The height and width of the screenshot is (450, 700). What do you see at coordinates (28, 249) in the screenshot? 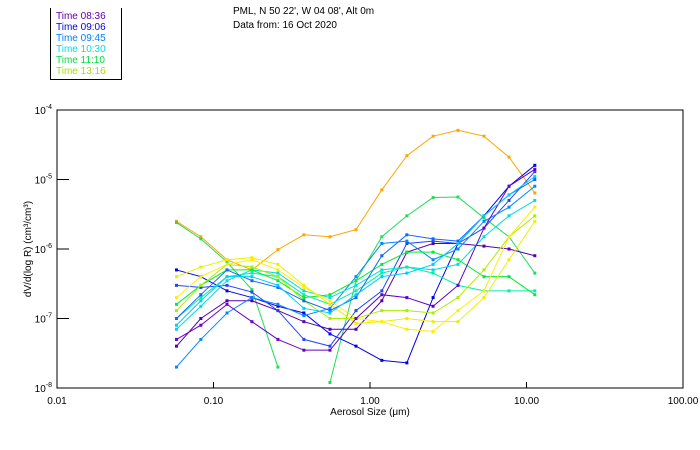
I see `y-axis-label: dV/d(log R) (cm³/cm³)` at bounding box center [28, 249].